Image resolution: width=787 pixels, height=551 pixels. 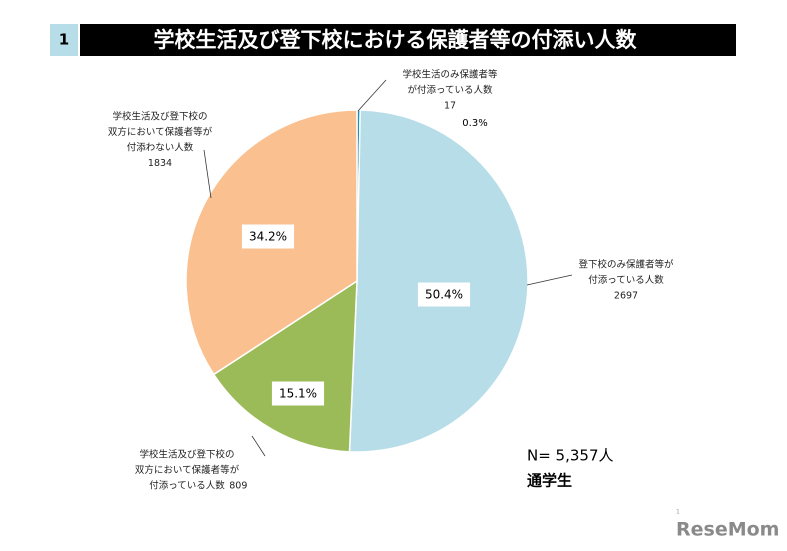 I want to click on title-bar, so click(x=408, y=40).